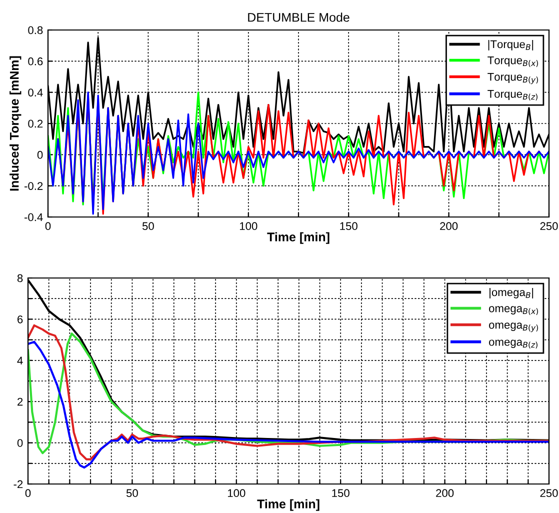 The height and width of the screenshot is (513, 559). I want to click on legend-label: Torque$_{B(y)}$, so click(513, 78).